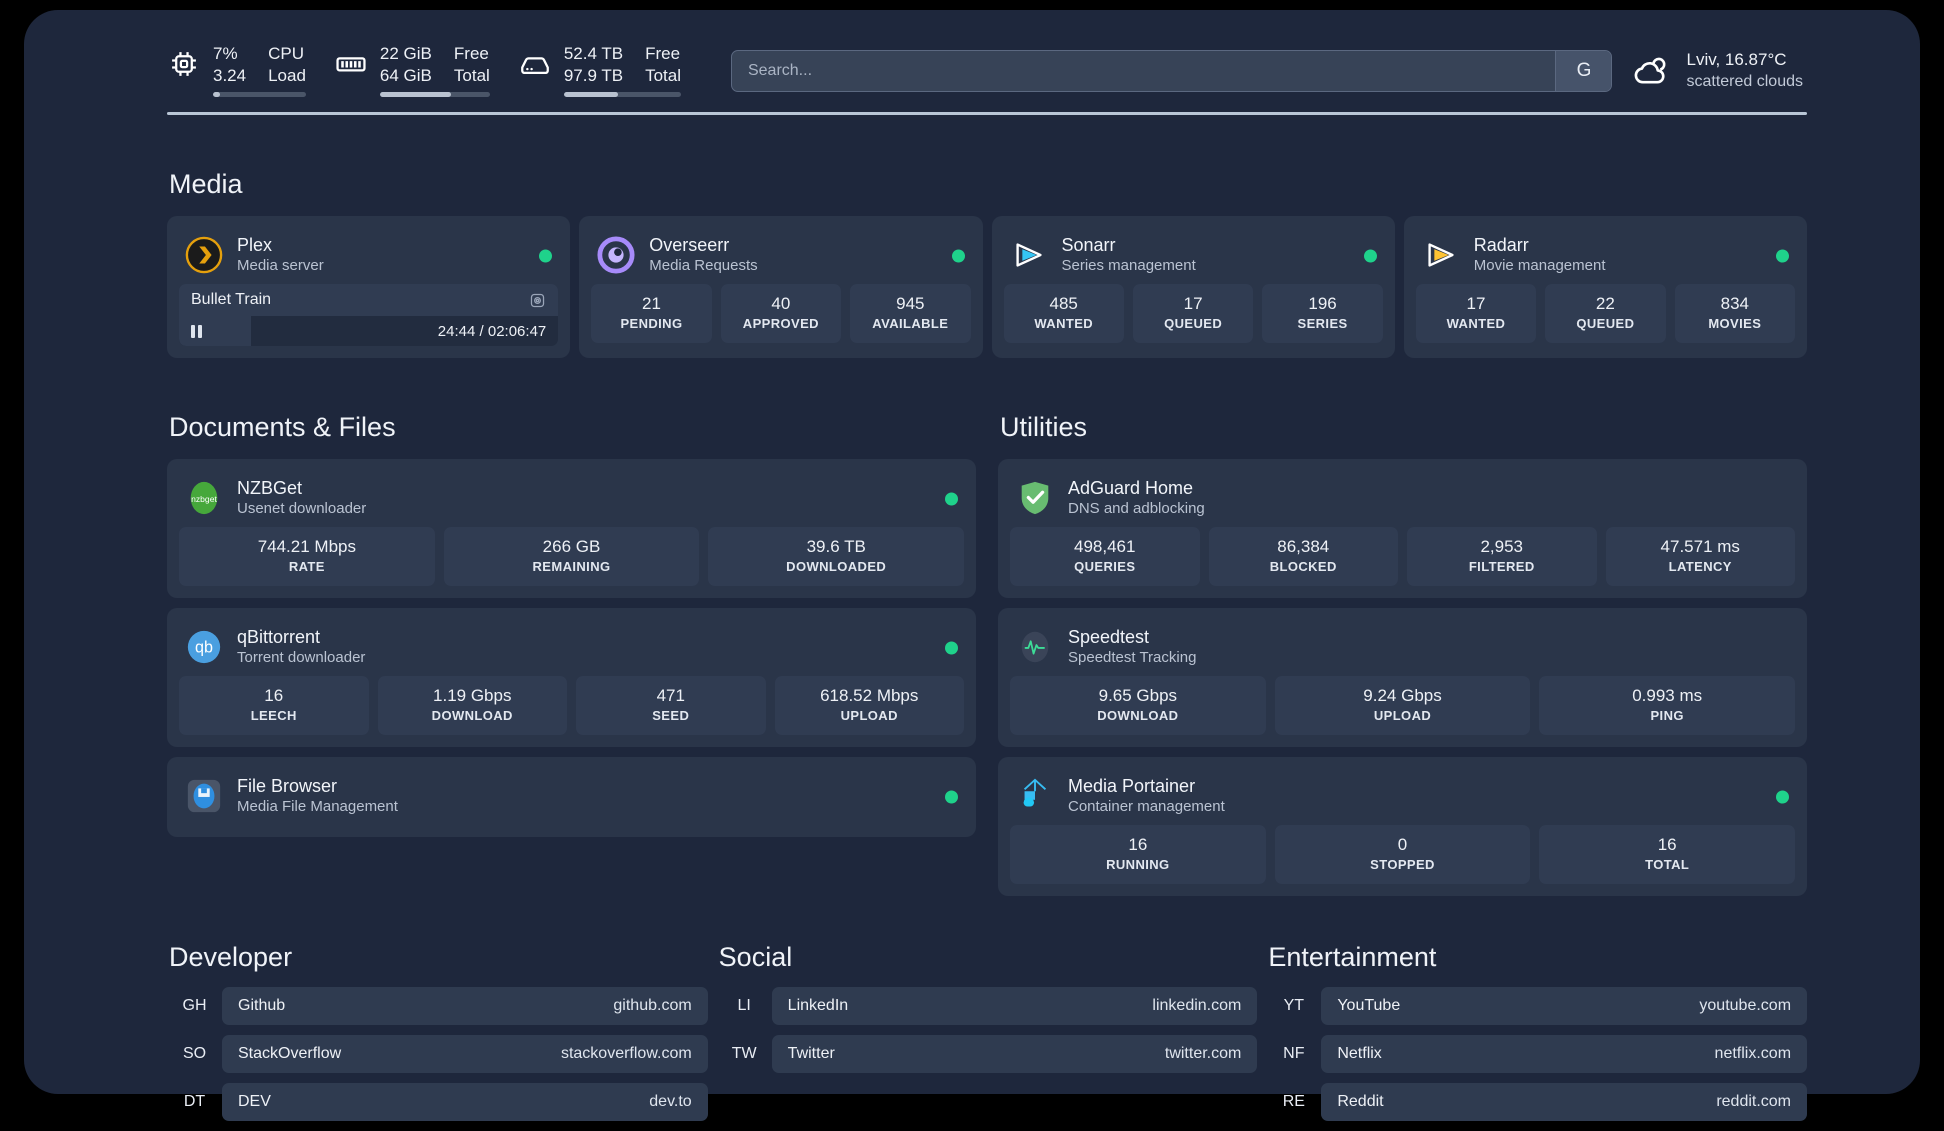  Describe the element at coordinates (230, 75) in the screenshot. I see `cpu-loadavg: 3.24` at that location.